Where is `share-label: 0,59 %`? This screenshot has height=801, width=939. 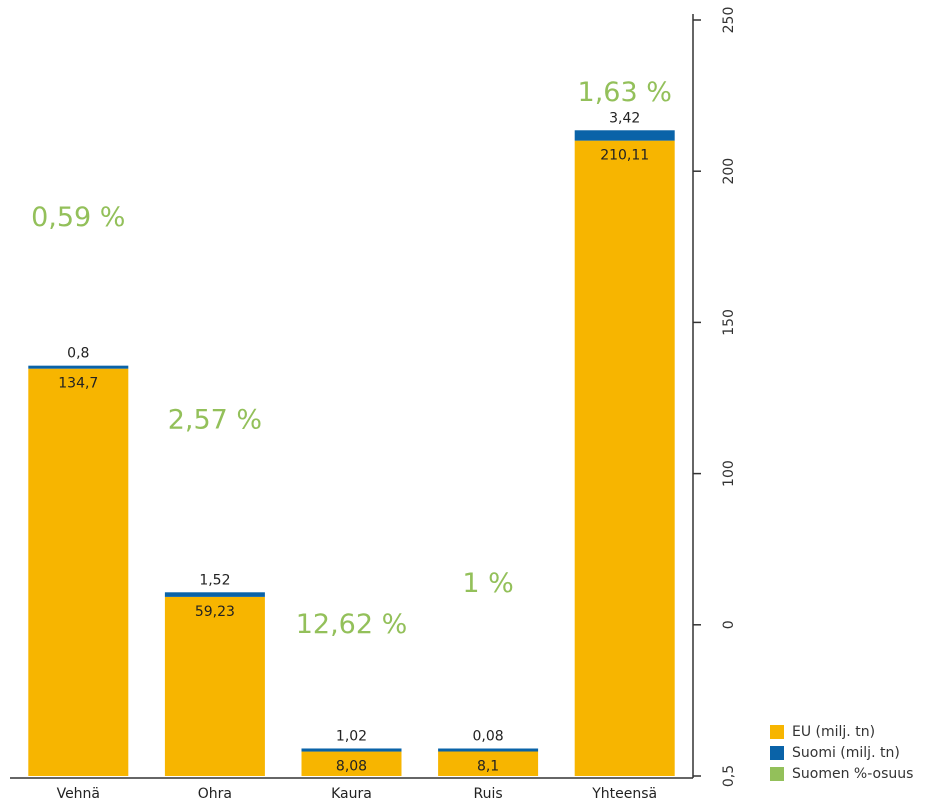
share-label: 0,59 % is located at coordinates (78, 217).